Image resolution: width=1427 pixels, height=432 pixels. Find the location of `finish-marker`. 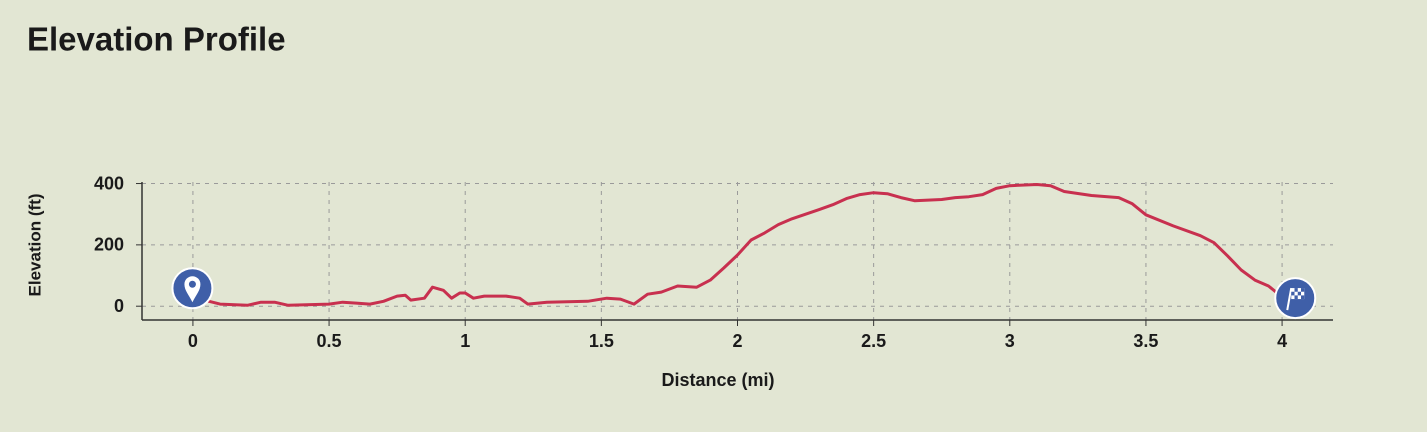

finish-marker is located at coordinates (1295, 298).